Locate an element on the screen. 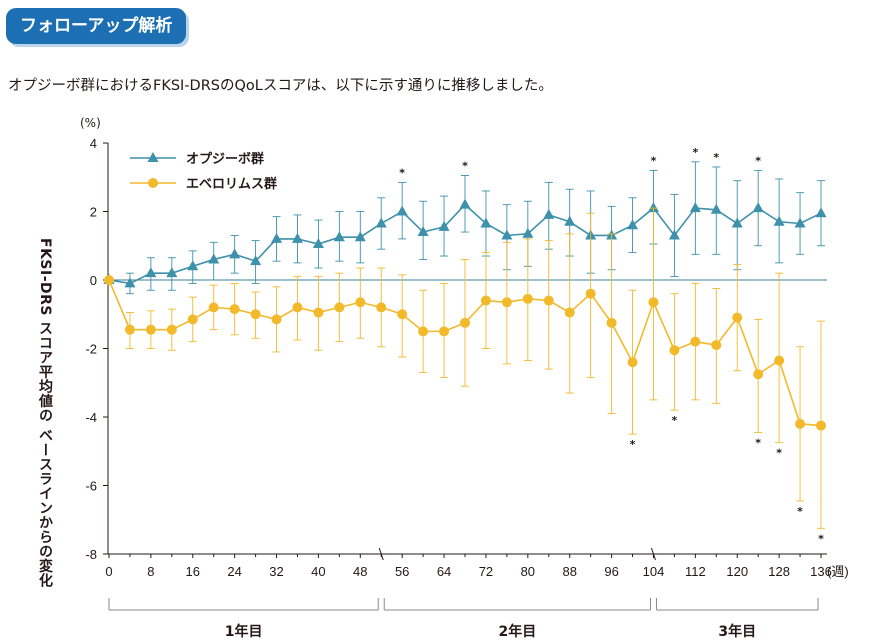 This screenshot has height=644, width=869. x-tick-label: 64 is located at coordinates (444, 571).